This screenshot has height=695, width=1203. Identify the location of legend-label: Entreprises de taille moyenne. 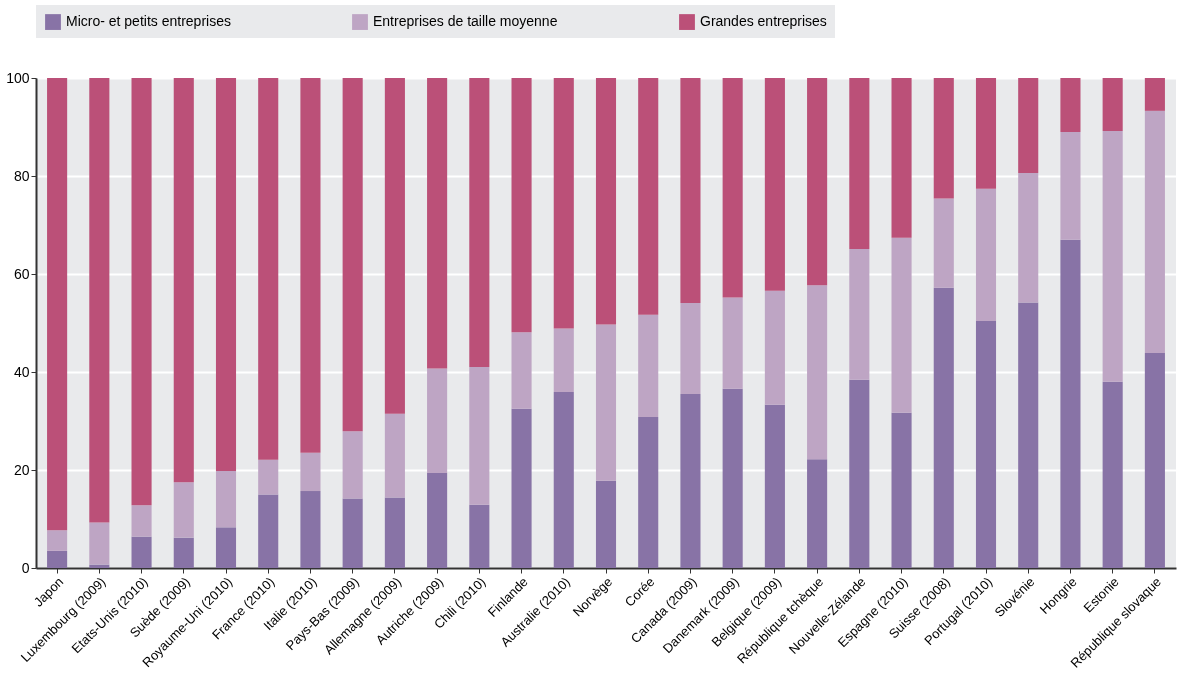
(465, 21).